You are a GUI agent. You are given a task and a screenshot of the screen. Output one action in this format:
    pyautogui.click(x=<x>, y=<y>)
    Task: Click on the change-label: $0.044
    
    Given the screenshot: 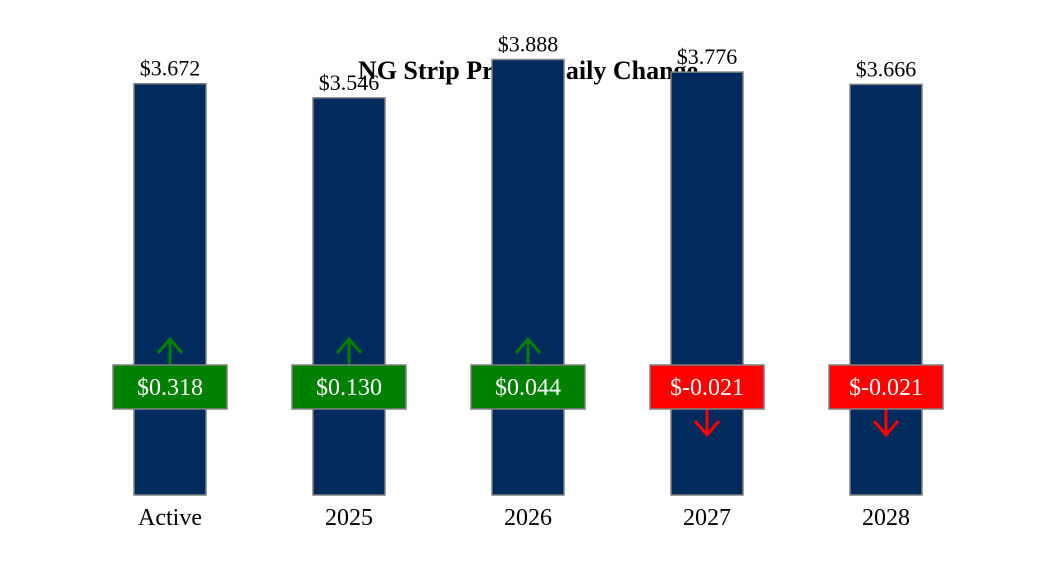 What is the action you would take?
    pyautogui.click(x=528, y=388)
    